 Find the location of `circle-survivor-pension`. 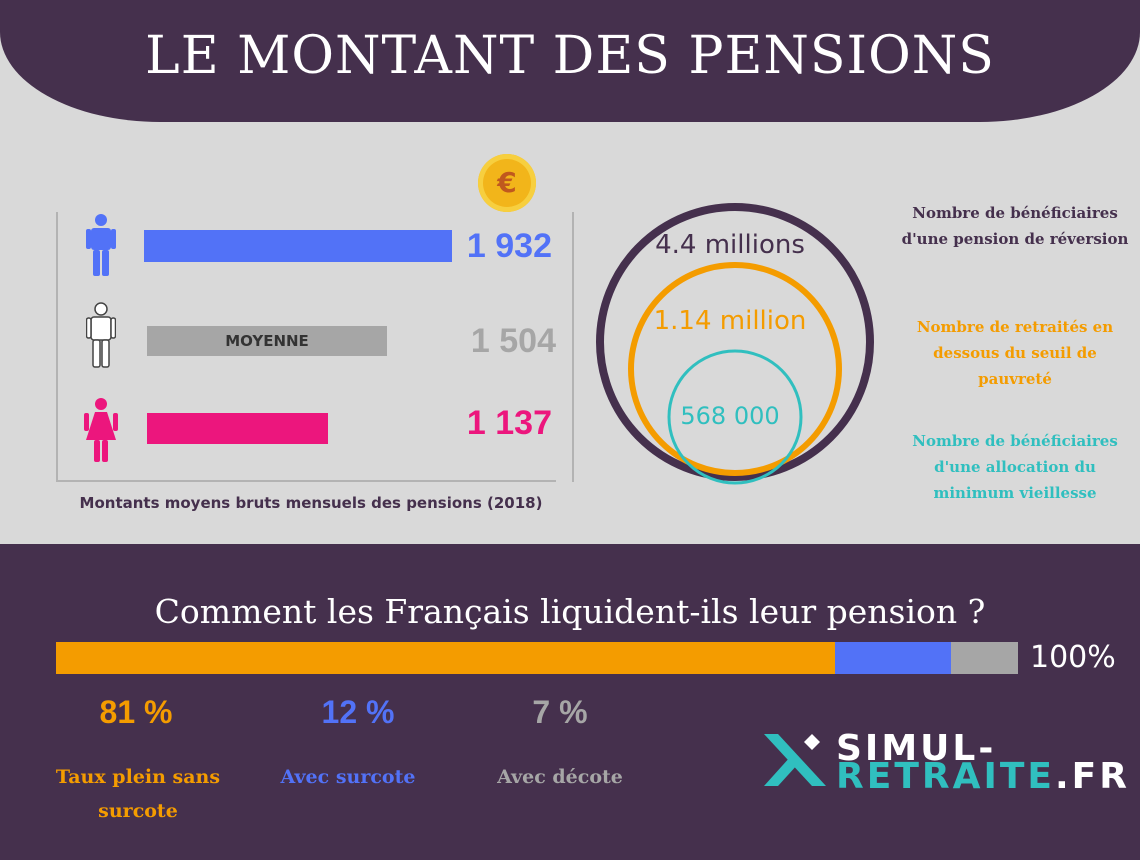

circle-survivor-pension is located at coordinates (735, 342).